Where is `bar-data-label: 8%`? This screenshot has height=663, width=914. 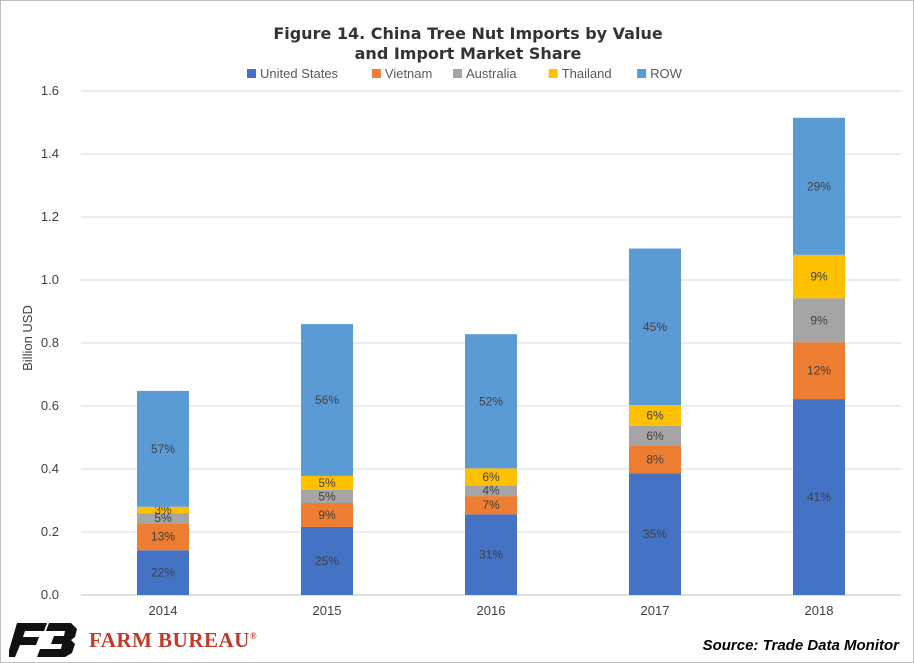
bar-data-label: 8% is located at coordinates (655, 460).